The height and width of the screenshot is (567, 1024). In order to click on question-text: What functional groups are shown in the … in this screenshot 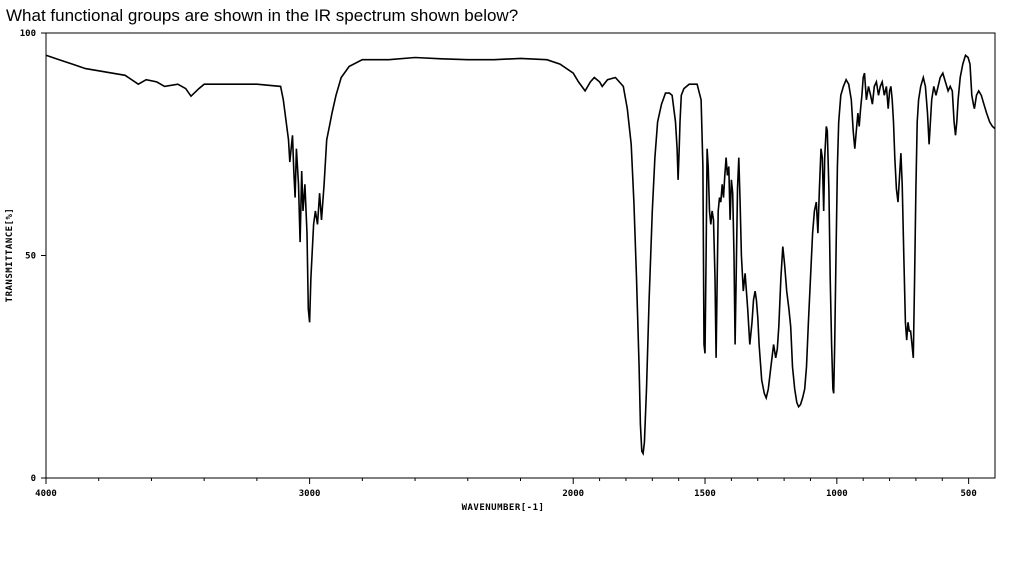, I will do `click(262, 15)`.